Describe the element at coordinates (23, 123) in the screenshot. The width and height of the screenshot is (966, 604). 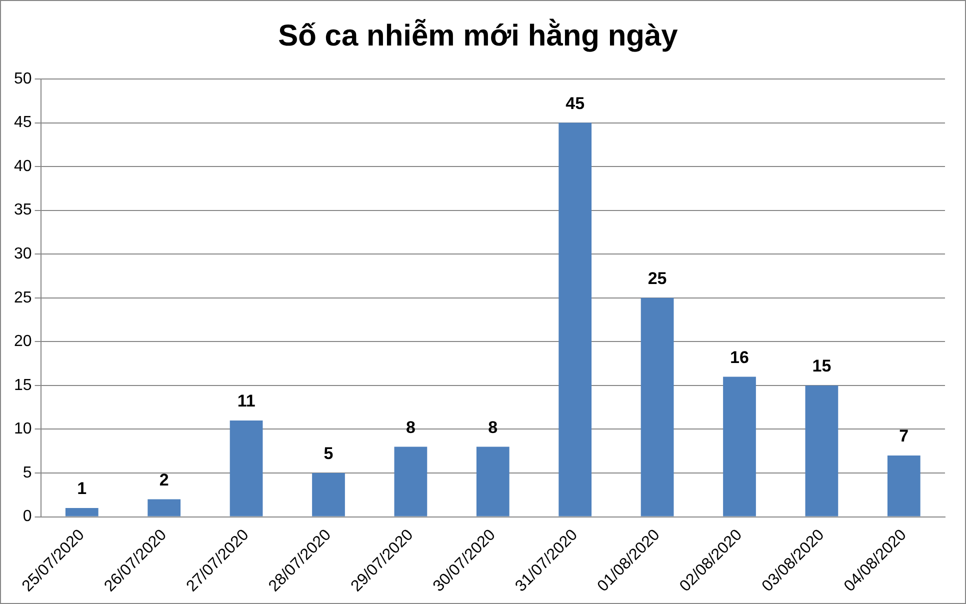
I see `y-tick-label: 45` at that location.